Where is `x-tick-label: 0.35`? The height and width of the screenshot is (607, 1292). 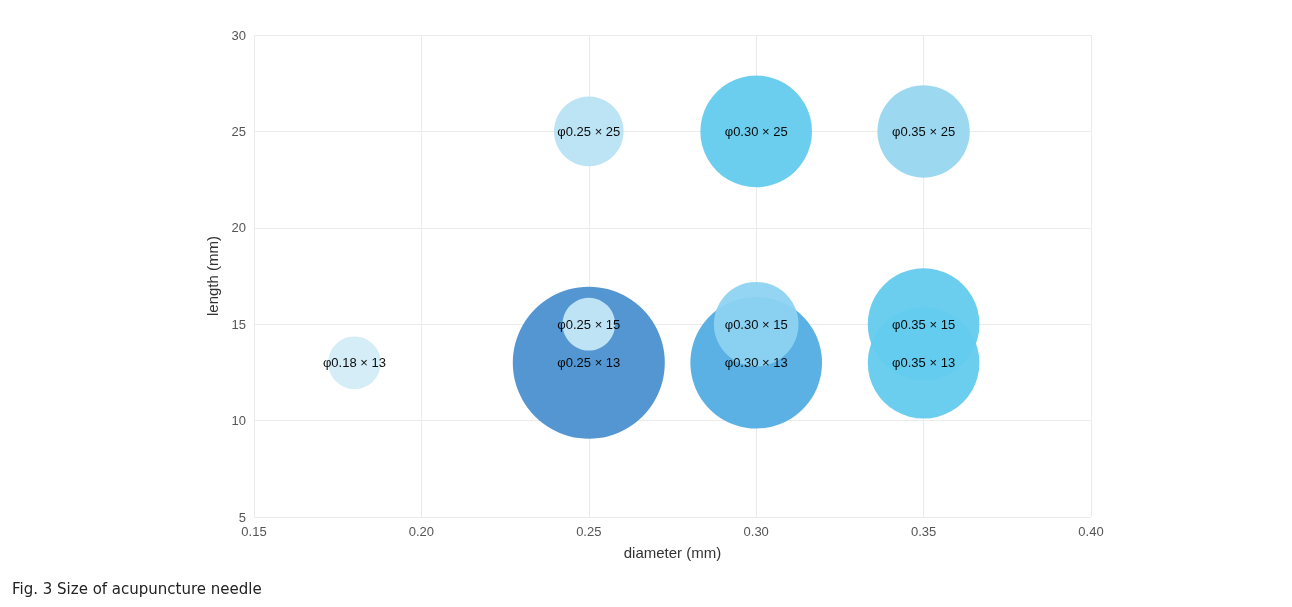 x-tick-label: 0.35 is located at coordinates (923, 531).